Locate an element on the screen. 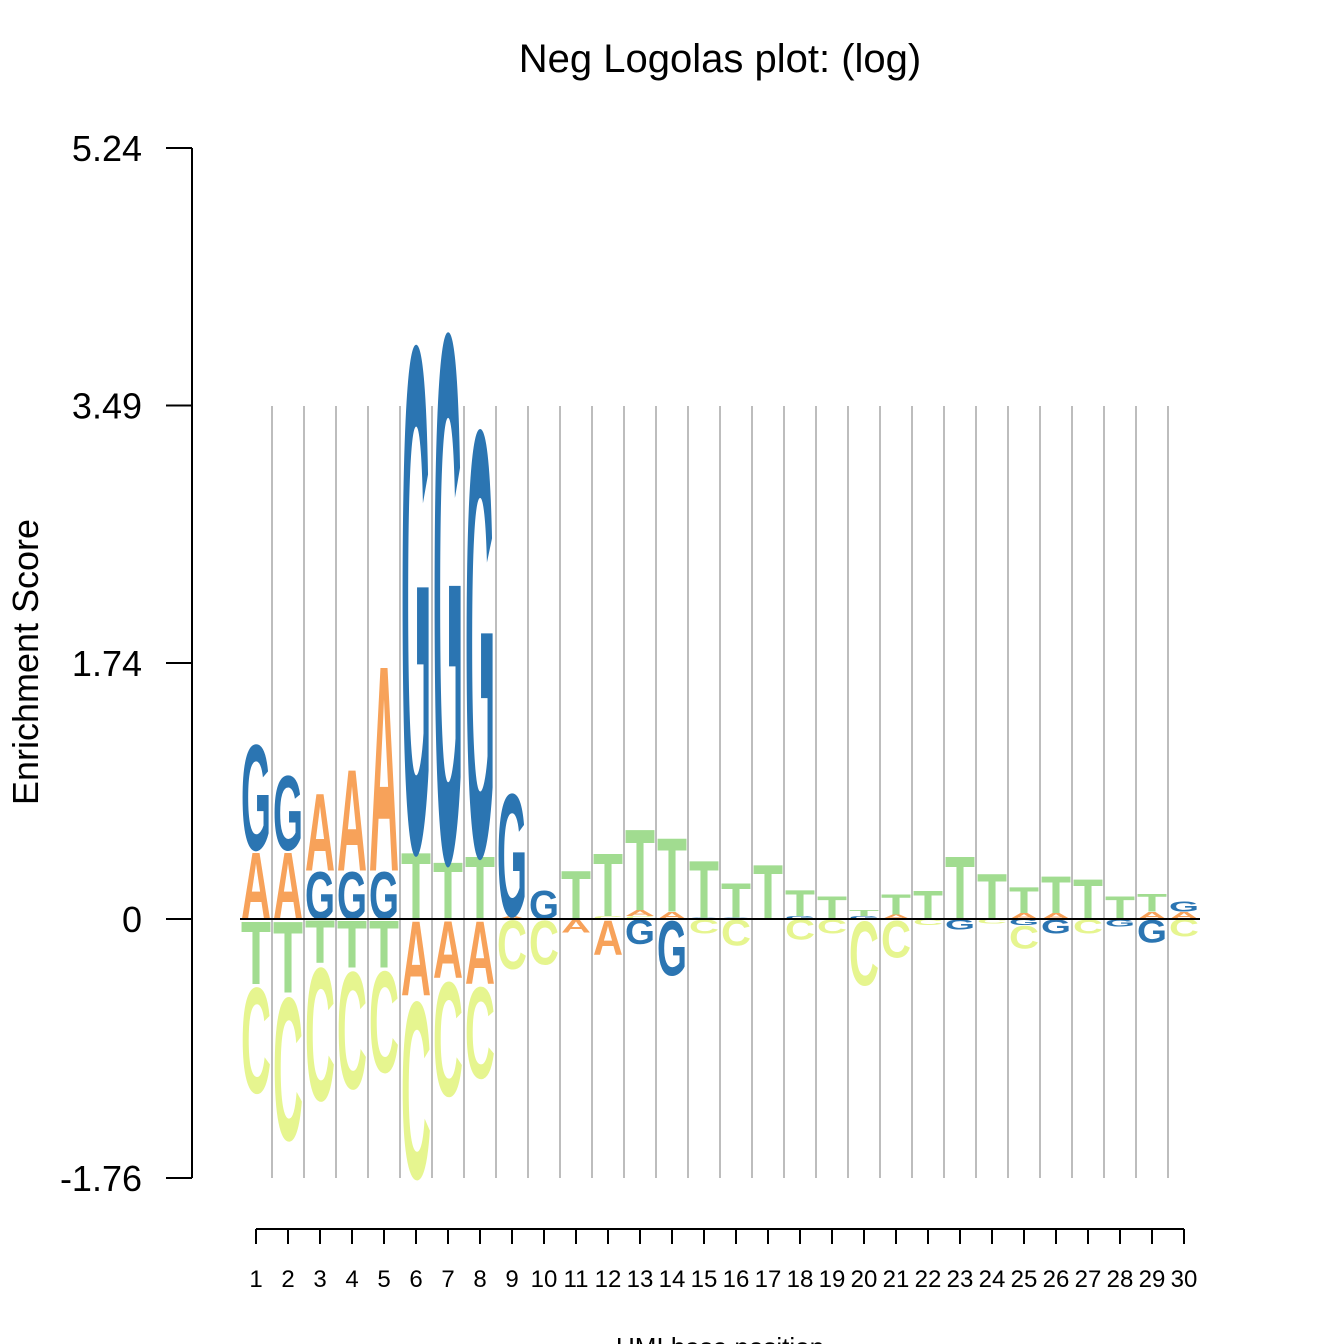 This screenshot has width=1344, height=1344. y-tick-label: 5.24 is located at coordinates (107, 148).